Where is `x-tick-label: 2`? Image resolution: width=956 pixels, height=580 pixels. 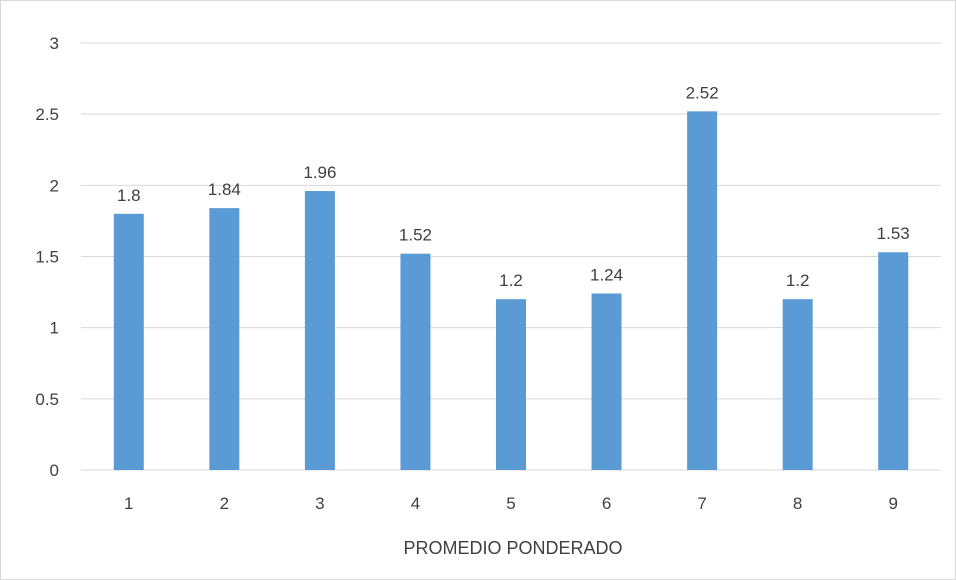 x-tick-label: 2 is located at coordinates (224, 503).